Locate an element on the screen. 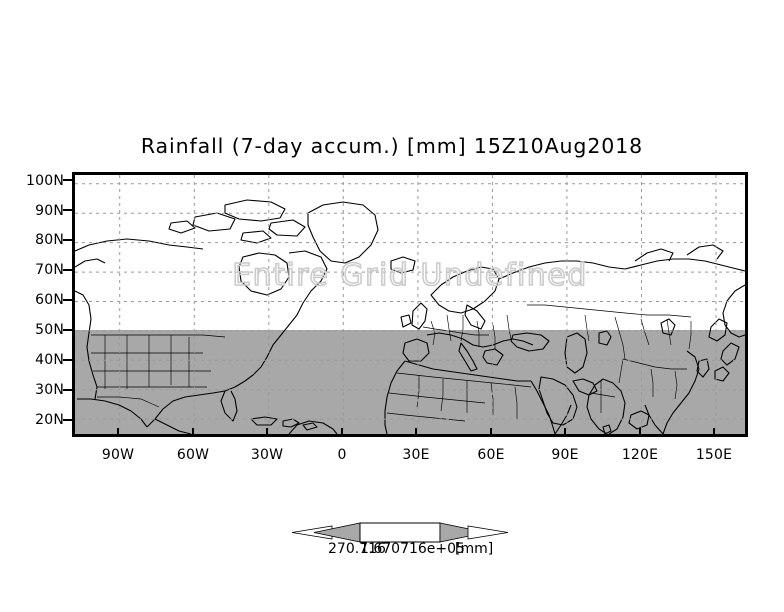 Image resolution: width=784 pixels, height=612 pixels. colorbar-units-label: [mm] is located at coordinates (474, 549).